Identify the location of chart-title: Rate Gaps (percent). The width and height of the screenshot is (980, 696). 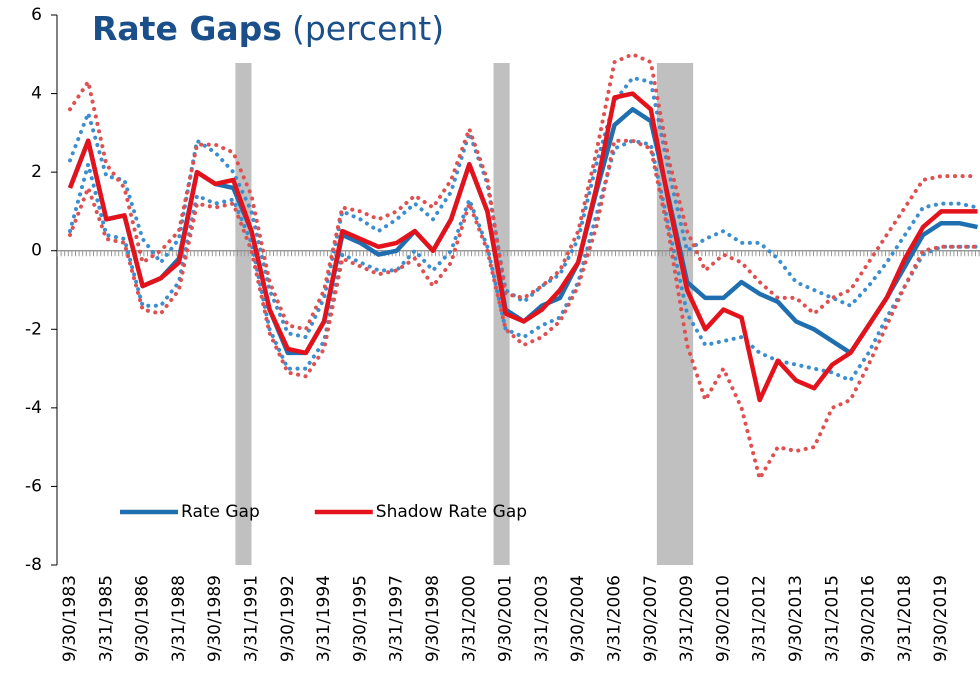
(268, 28).